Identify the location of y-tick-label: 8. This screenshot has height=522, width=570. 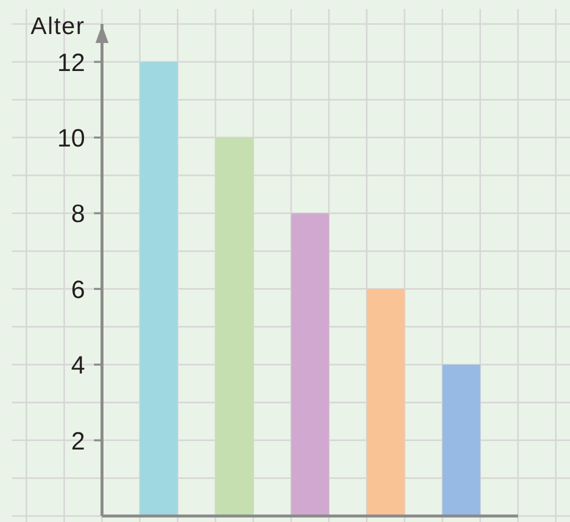
(78, 214).